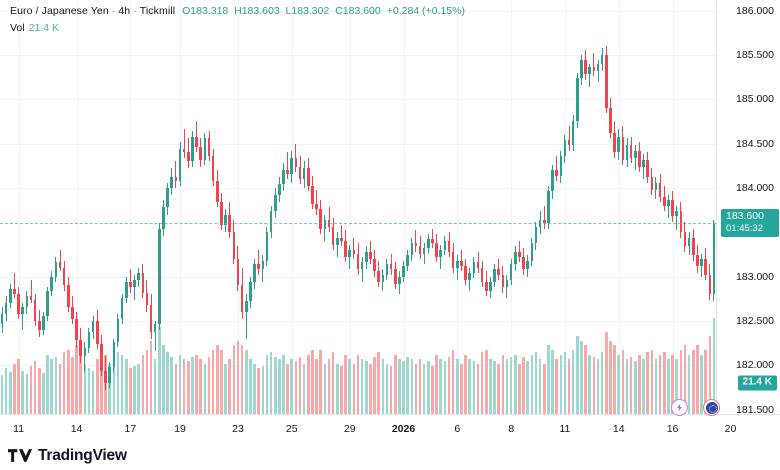 The height and width of the screenshot is (470, 780). Describe the element at coordinates (755, 143) in the screenshot. I see `price-axis-label: 184.500` at that location.